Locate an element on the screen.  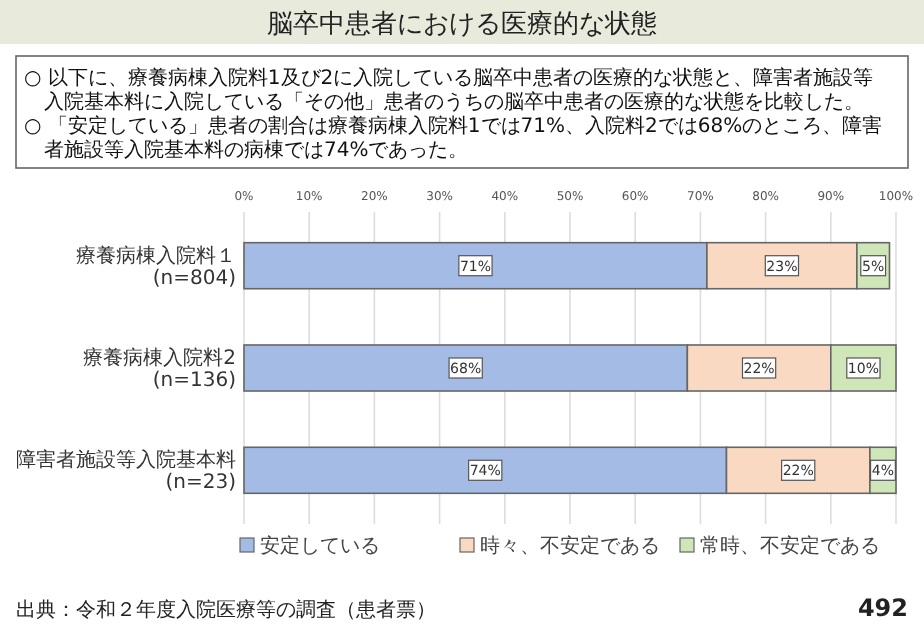
y-tick-label: 療養病棟入院料１(n=804) is located at coordinates (156, 266).